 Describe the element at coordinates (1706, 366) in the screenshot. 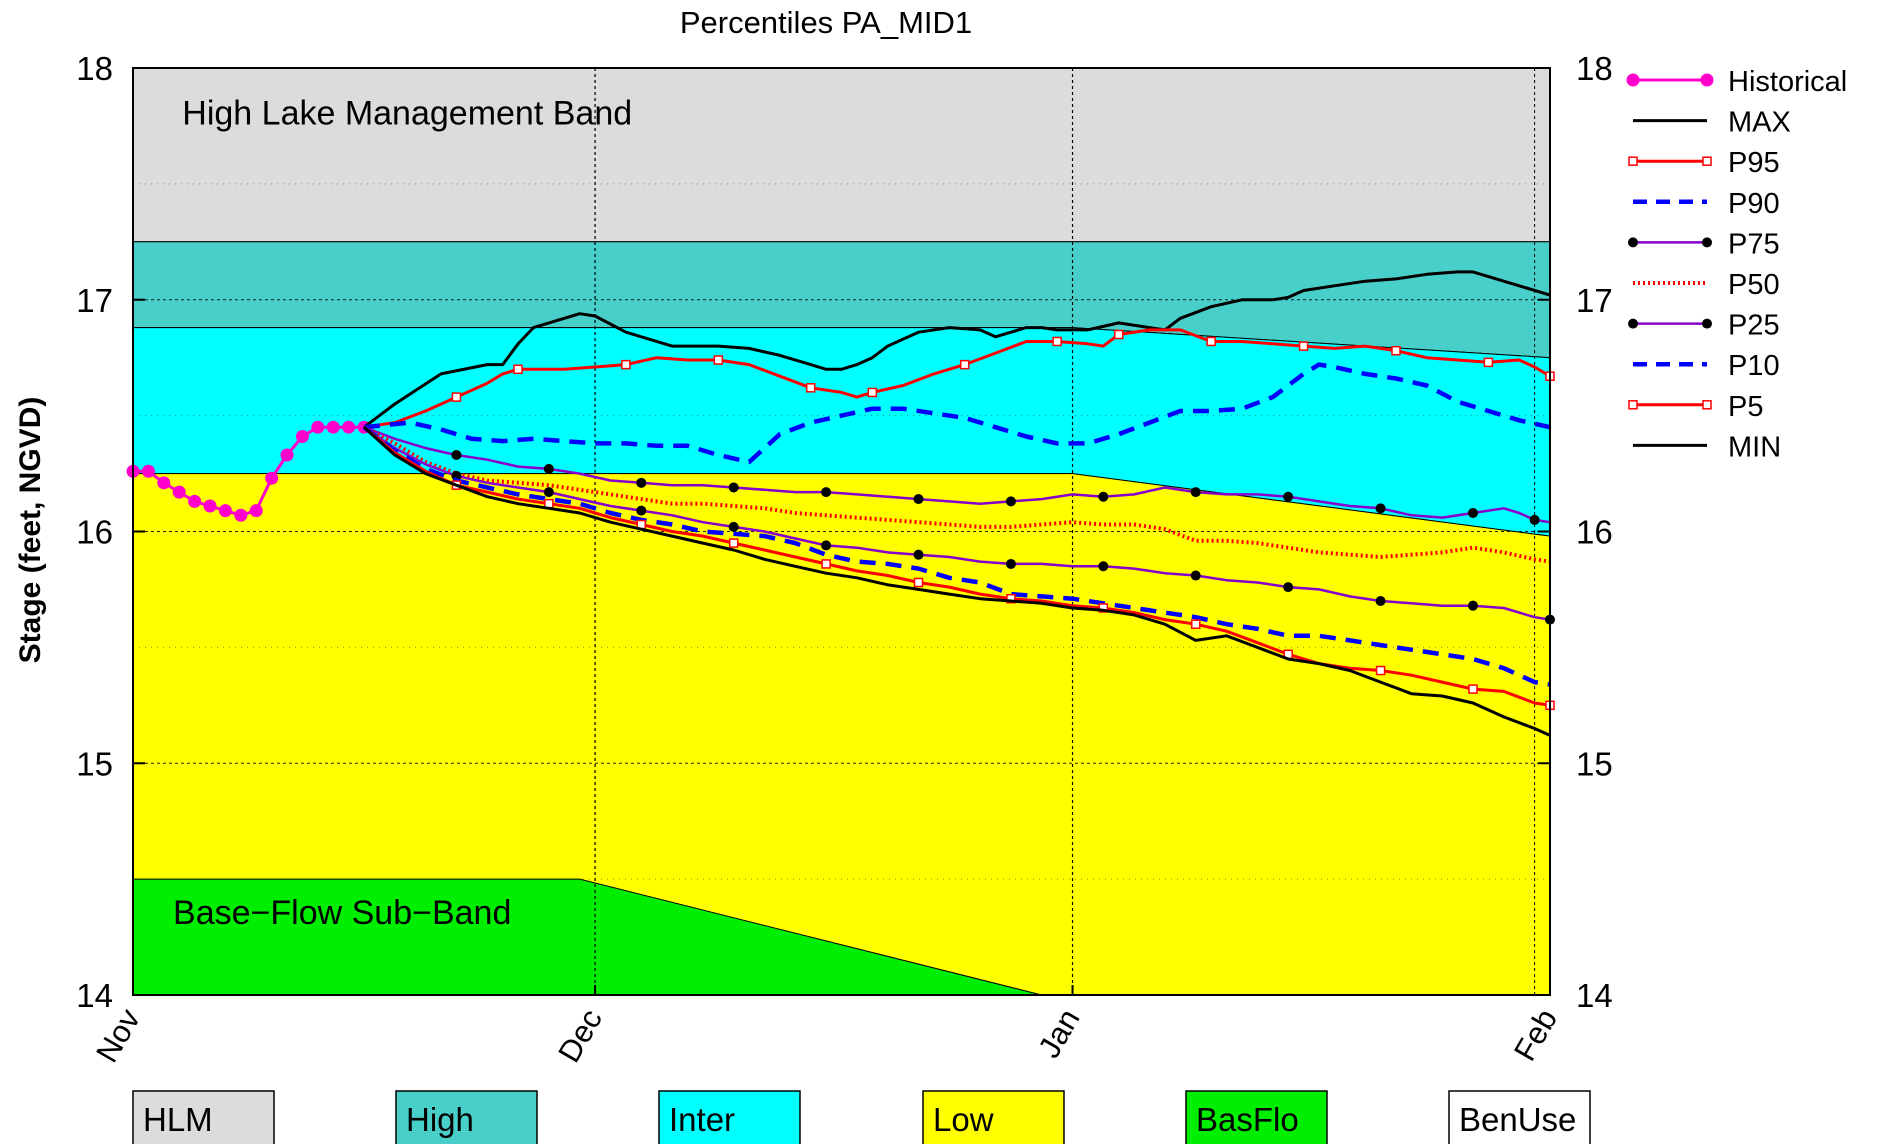

I see `legend-item-p10: P10` at that location.